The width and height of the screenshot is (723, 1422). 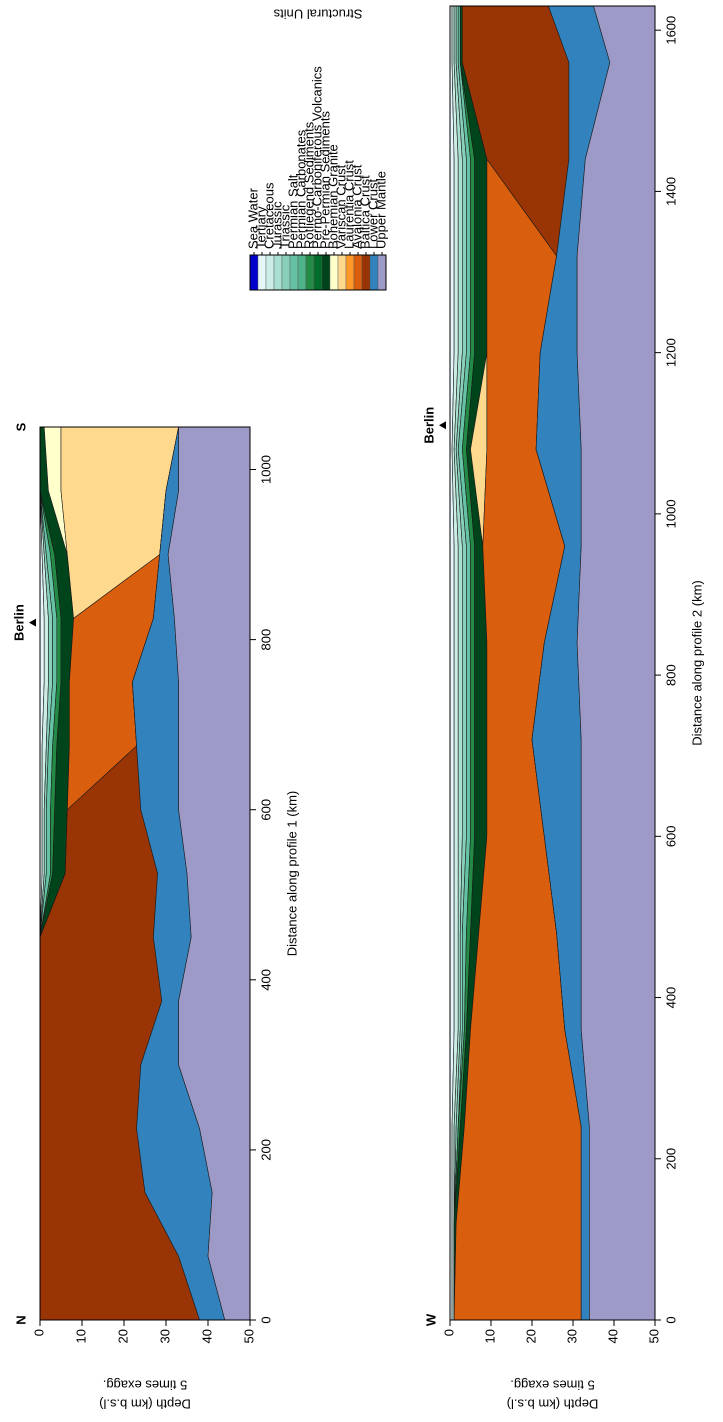 I want to click on profile-start-label: W, so click(x=430, y=1319).